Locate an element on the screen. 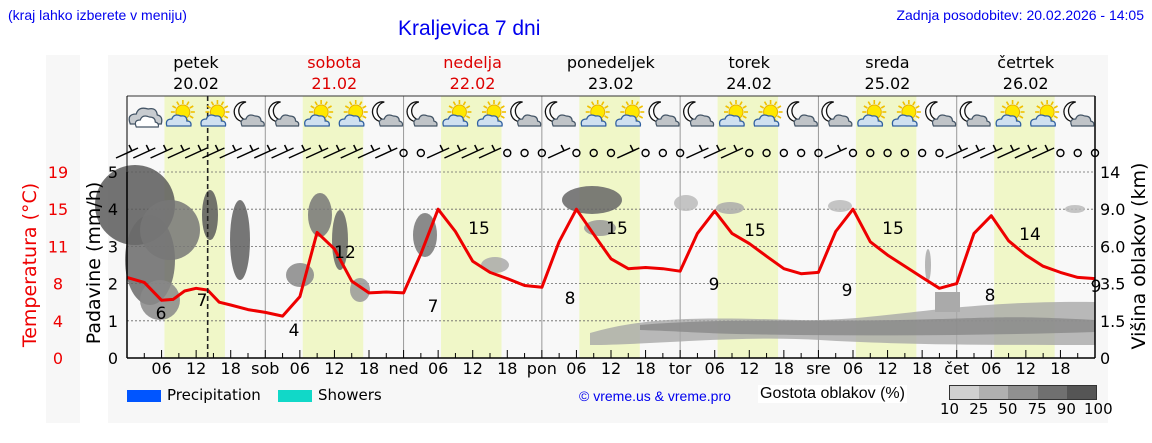  day-date: 20.02 is located at coordinates (196, 83).